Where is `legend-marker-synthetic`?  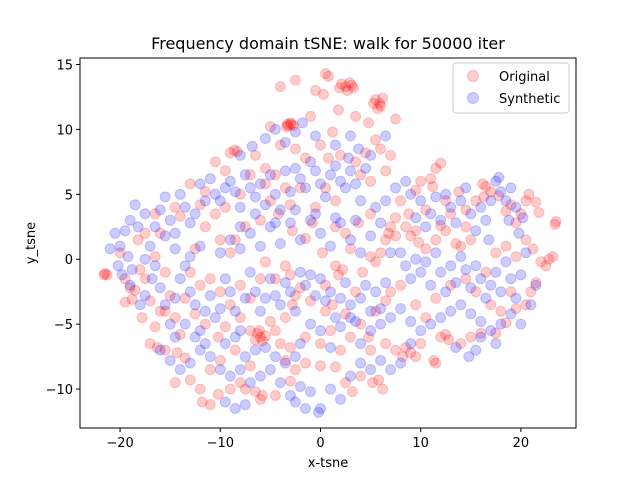 legend-marker-synthetic is located at coordinates (473, 98).